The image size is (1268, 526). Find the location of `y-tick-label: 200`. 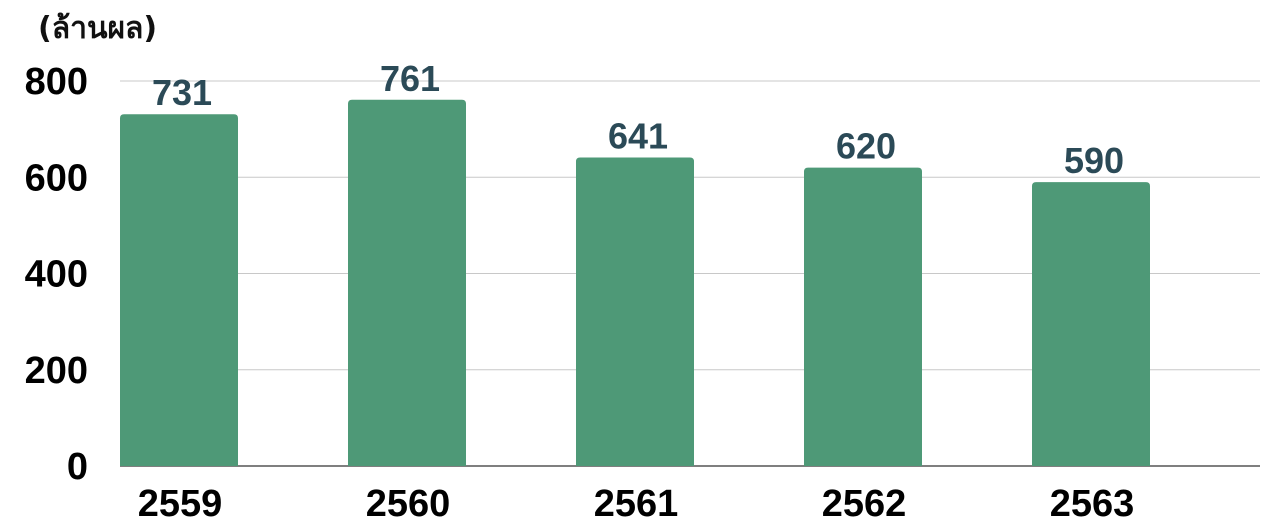

y-tick-label: 200 is located at coordinates (56, 371).